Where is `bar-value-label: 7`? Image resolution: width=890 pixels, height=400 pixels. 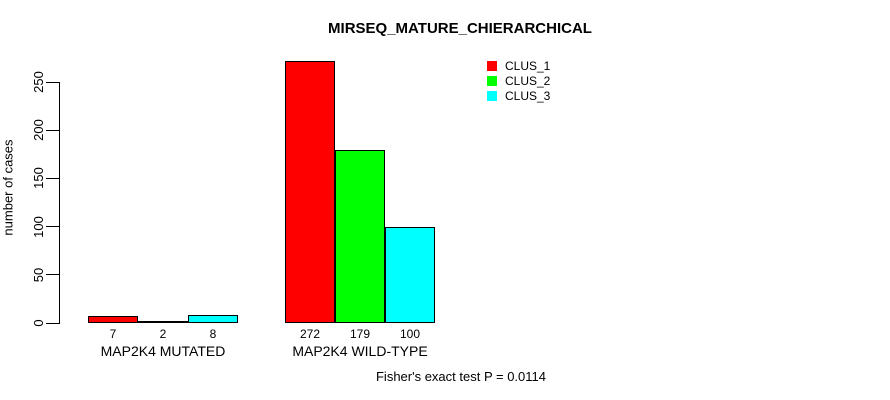
bar-value-label: 7 is located at coordinates (113, 334).